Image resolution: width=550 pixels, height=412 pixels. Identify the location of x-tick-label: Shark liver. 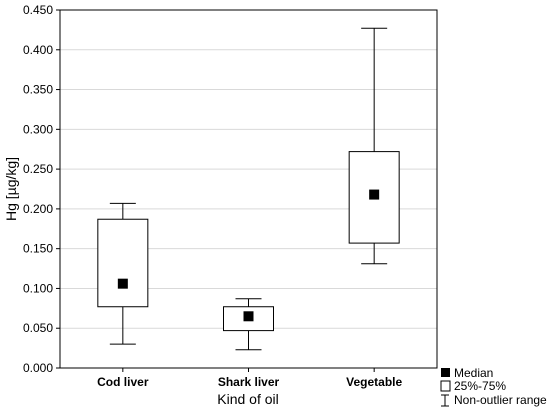
(249, 382).